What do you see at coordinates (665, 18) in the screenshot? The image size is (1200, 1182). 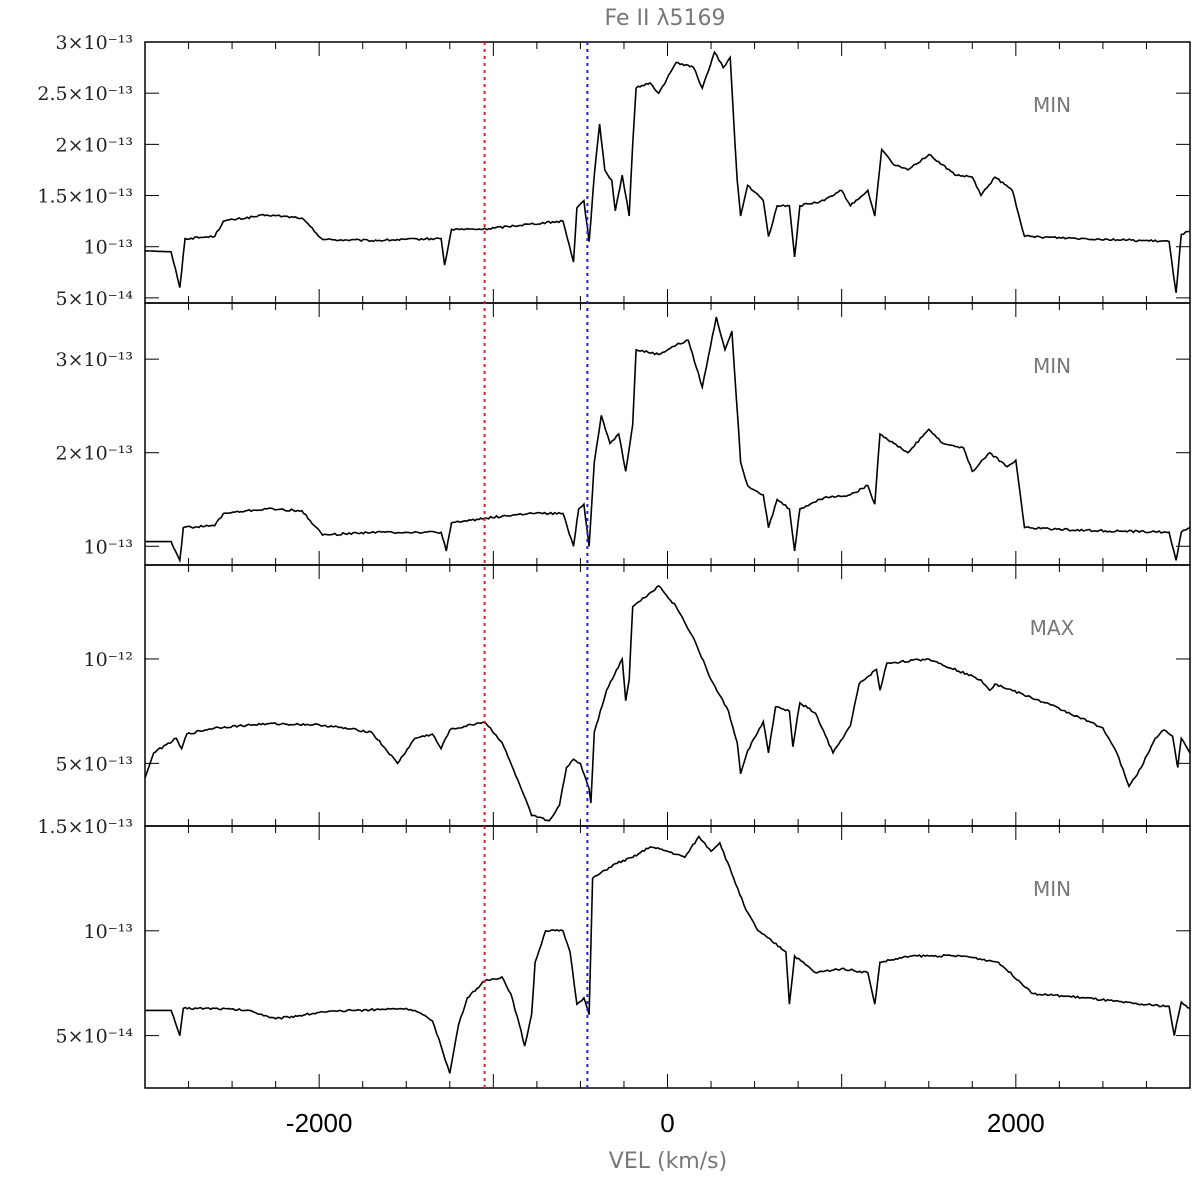 I see `chart-title: Fe II λ5169` at bounding box center [665, 18].